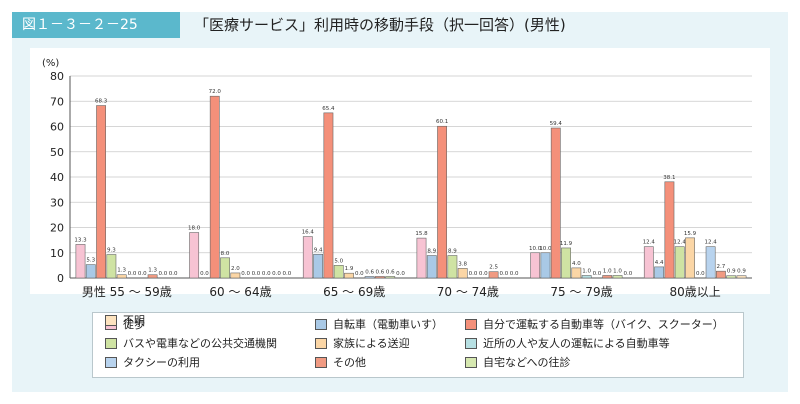 The image size is (800, 404). What do you see at coordinates (111, 251) in the screenshot?
I see `data-label: 9.3` at bounding box center [111, 251].